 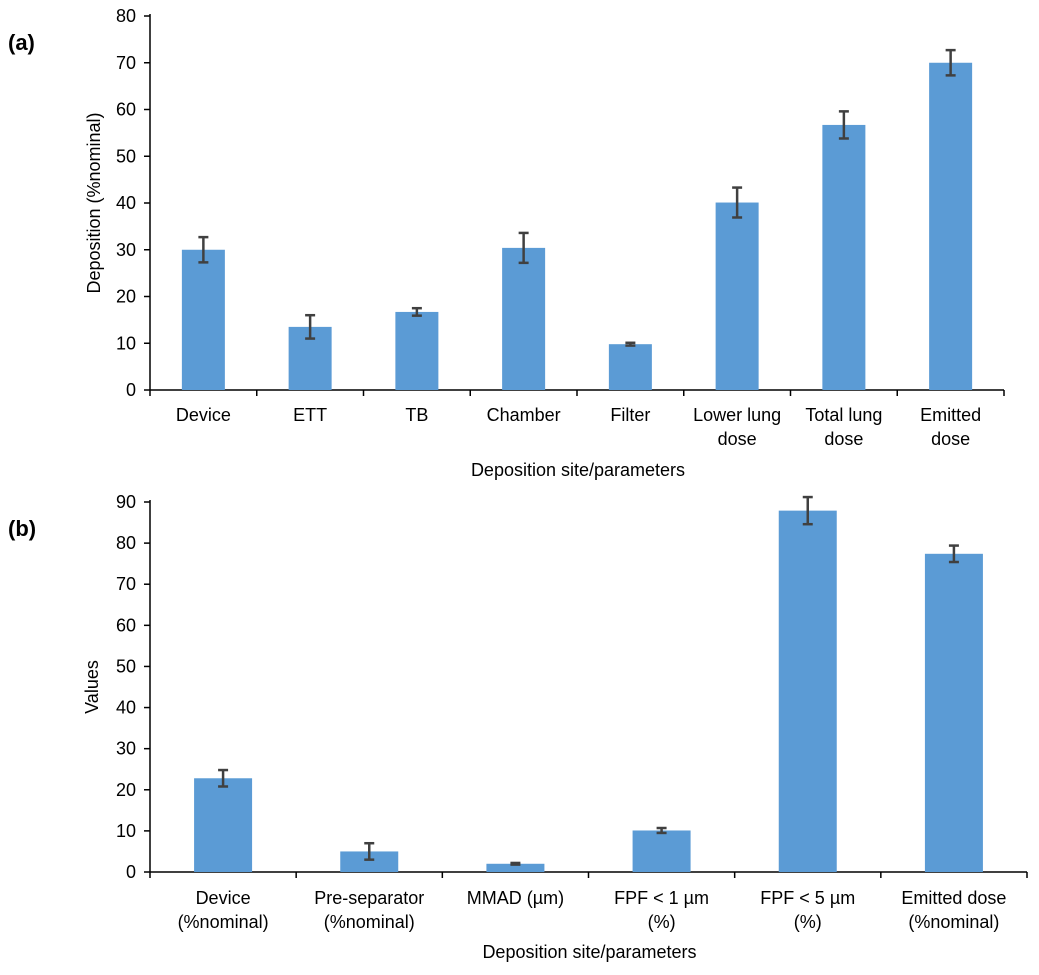 I want to click on y-tick-label: 90, so click(x=126, y=502).